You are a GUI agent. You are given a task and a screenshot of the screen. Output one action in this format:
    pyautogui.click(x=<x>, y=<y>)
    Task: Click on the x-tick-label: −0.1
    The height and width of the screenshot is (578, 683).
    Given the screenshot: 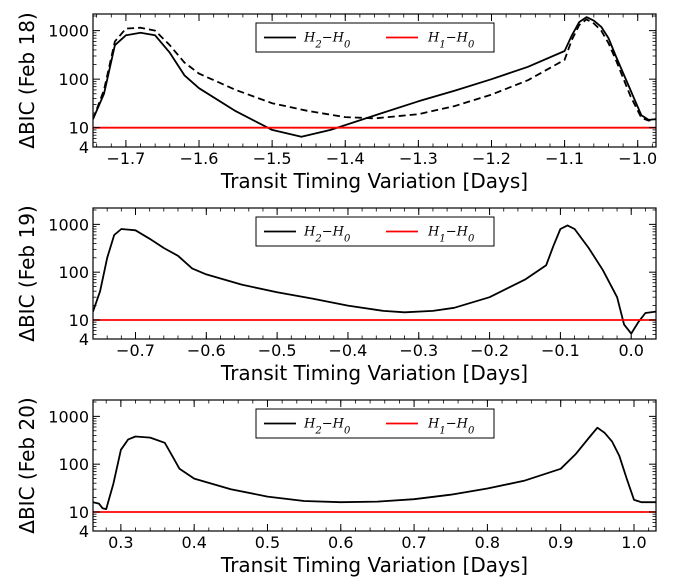 What is the action you would take?
    pyautogui.click(x=560, y=350)
    